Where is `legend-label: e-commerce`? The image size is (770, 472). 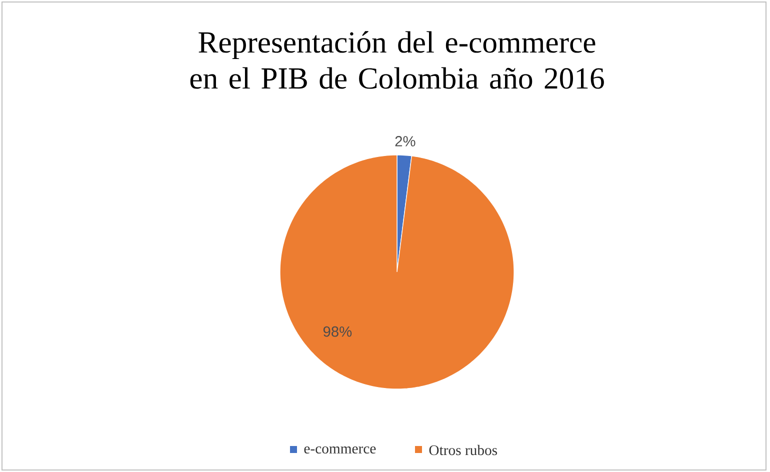 legend-label: e-commerce is located at coordinates (340, 450).